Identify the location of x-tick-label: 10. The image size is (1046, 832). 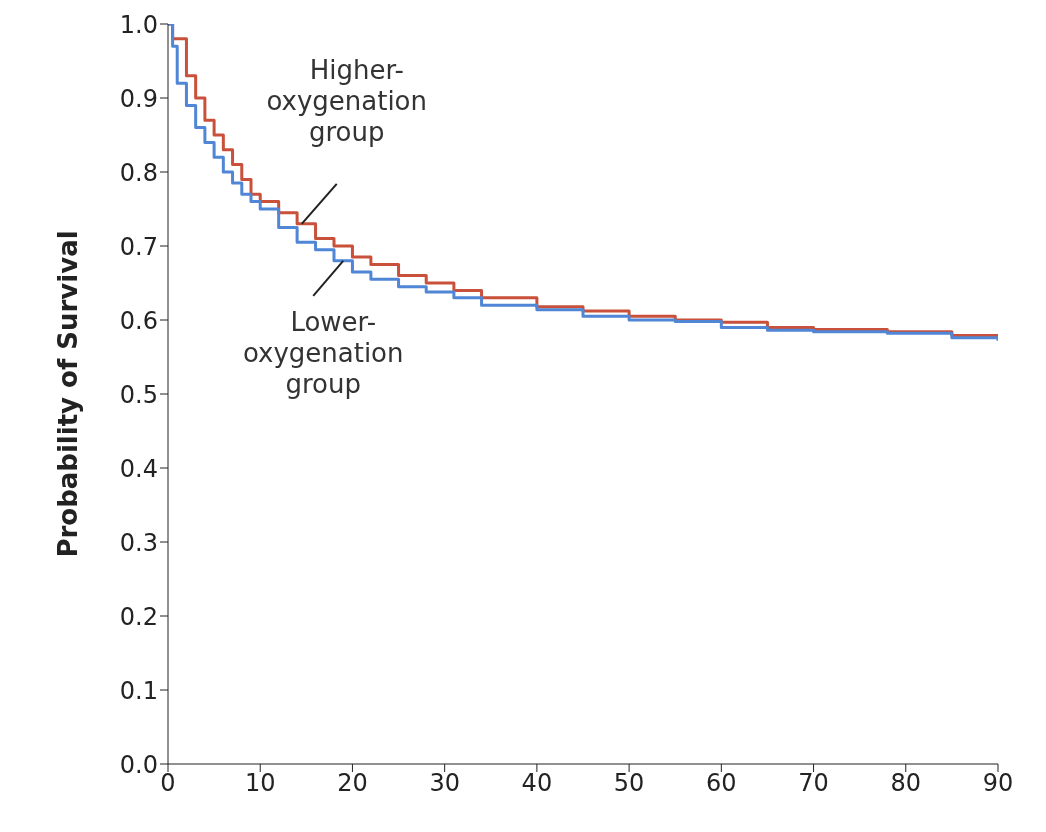
(260, 783).